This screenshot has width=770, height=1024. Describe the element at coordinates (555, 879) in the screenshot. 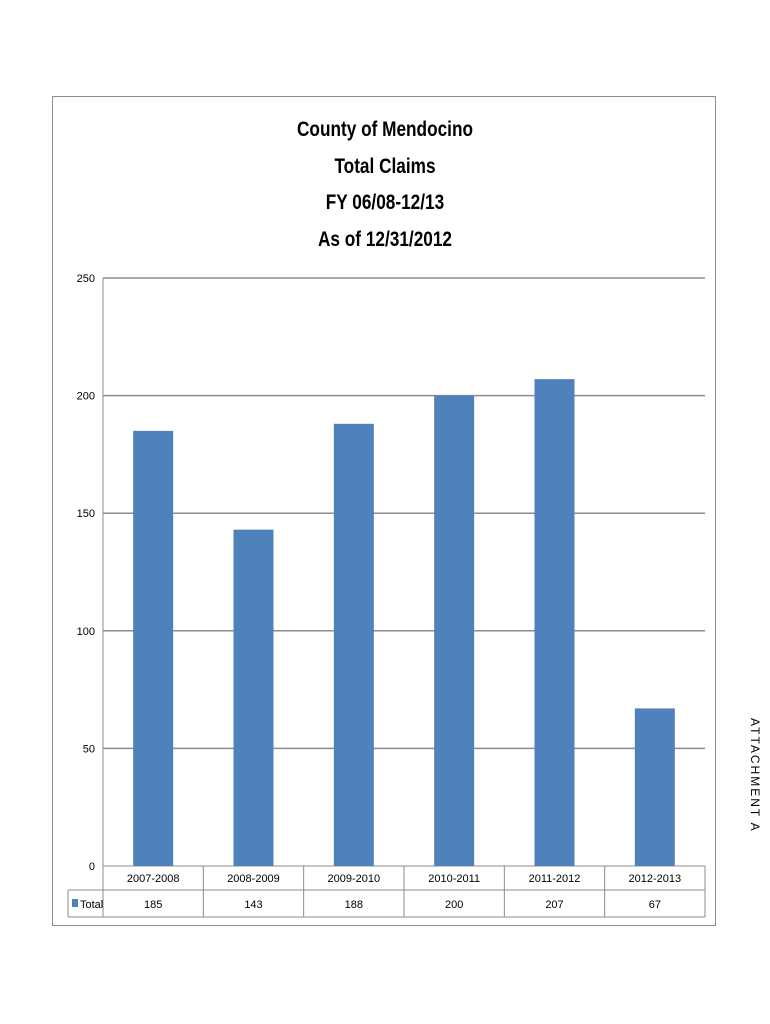

I see `x-tick-label: 2011-2012` at that location.